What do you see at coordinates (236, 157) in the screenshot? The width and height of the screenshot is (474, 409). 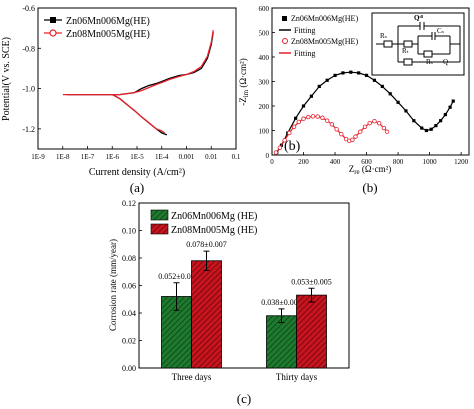 I see `panel-a-xtick-label: 0.1` at bounding box center [236, 157].